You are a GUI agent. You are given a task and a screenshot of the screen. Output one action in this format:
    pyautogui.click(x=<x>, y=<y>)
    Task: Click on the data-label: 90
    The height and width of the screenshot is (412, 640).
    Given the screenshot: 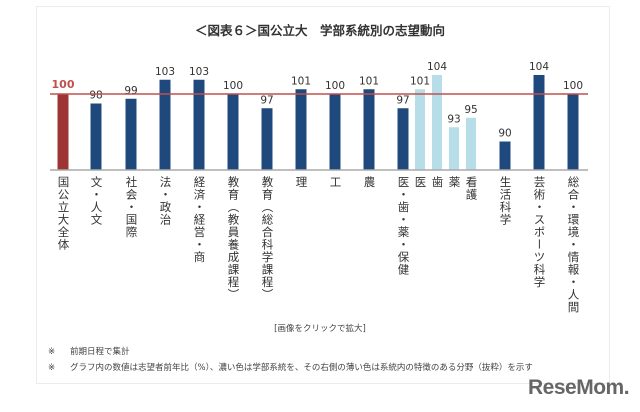 What is the action you would take?
    pyautogui.click(x=504, y=134)
    